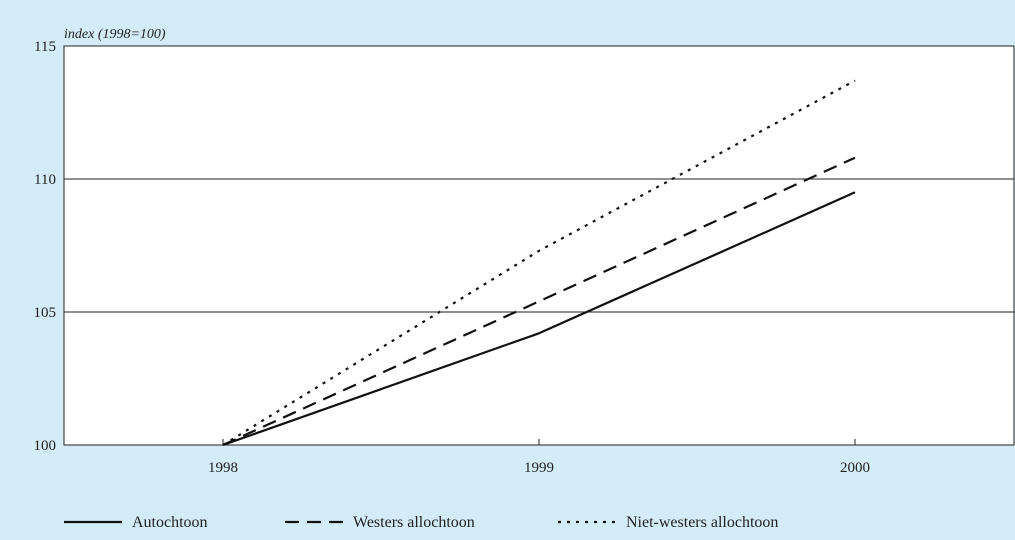 This screenshot has width=1015, height=540. What do you see at coordinates (702, 522) in the screenshot?
I see `legend-entry: Niet-westers allochtoon` at bounding box center [702, 522].